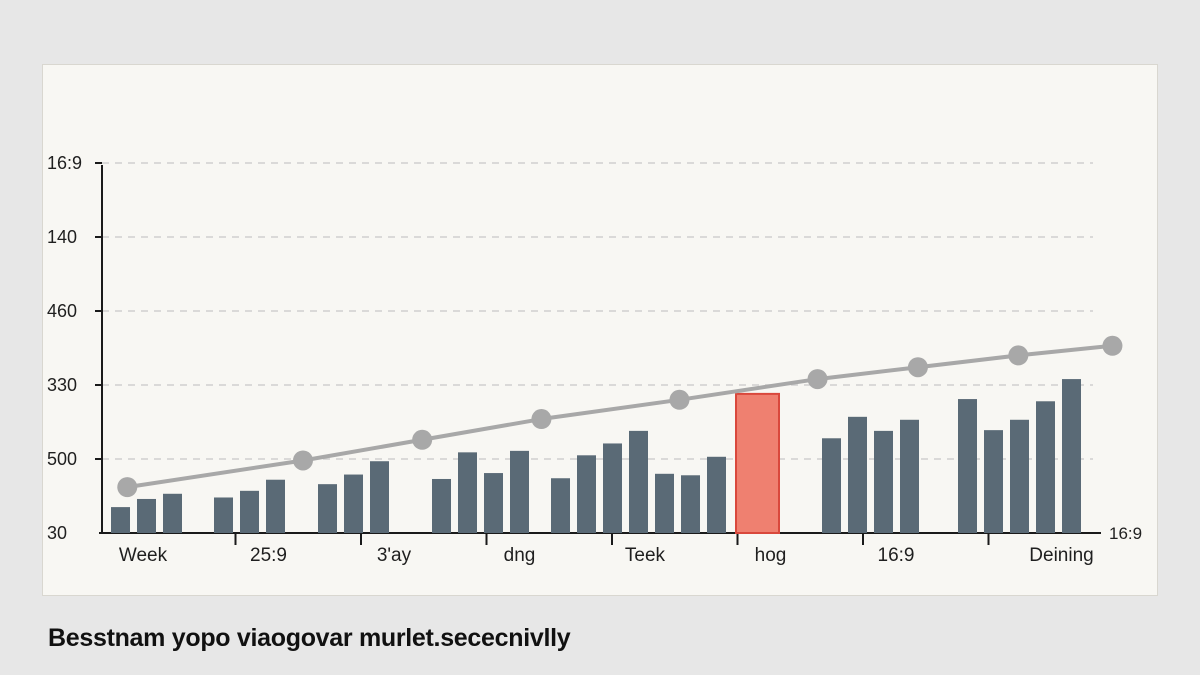 The width and height of the screenshot is (1200, 675). What do you see at coordinates (62, 237) in the screenshot?
I see `y-tick-label: 140` at bounding box center [62, 237].